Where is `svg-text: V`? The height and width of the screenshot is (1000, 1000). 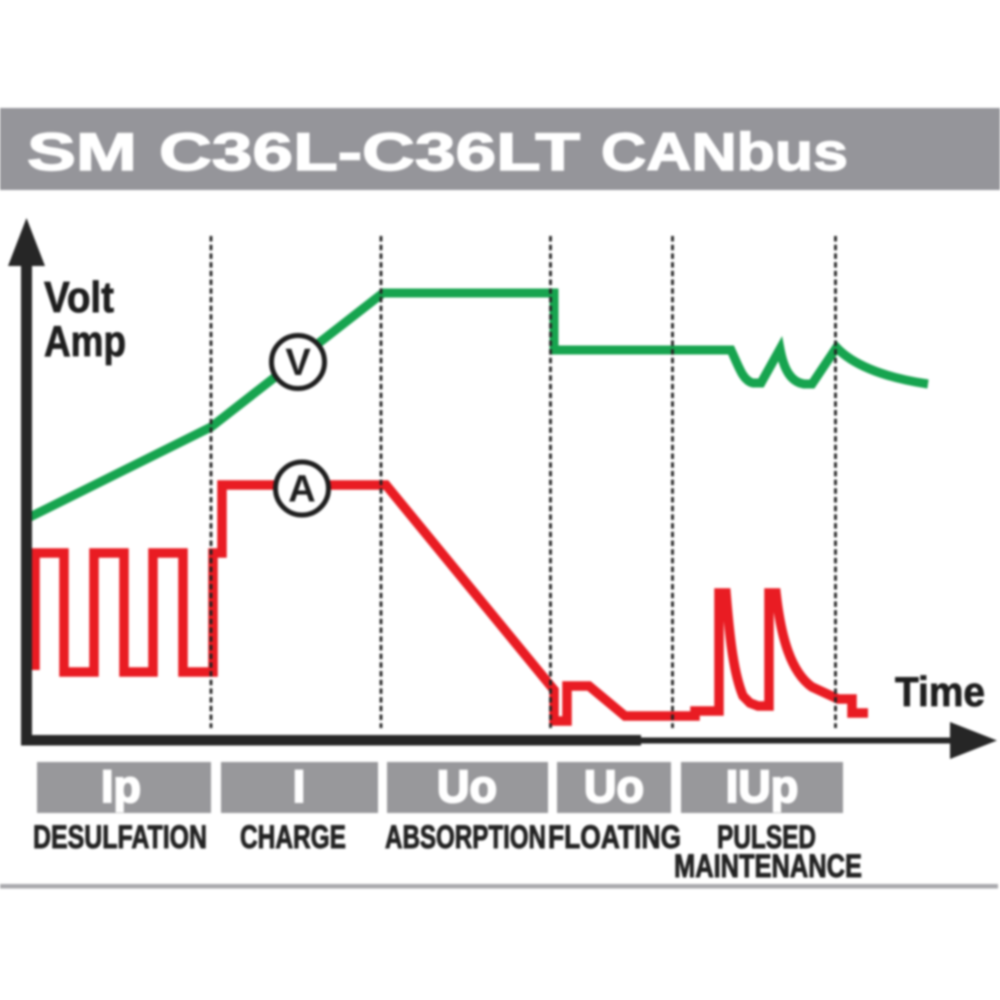 svg-text: V is located at coordinates (298, 363).